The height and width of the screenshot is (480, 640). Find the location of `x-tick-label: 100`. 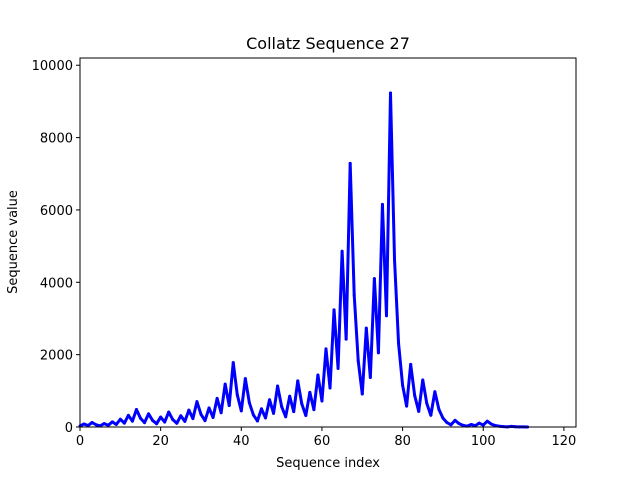

x-tick-label: 100 is located at coordinates (483, 441).